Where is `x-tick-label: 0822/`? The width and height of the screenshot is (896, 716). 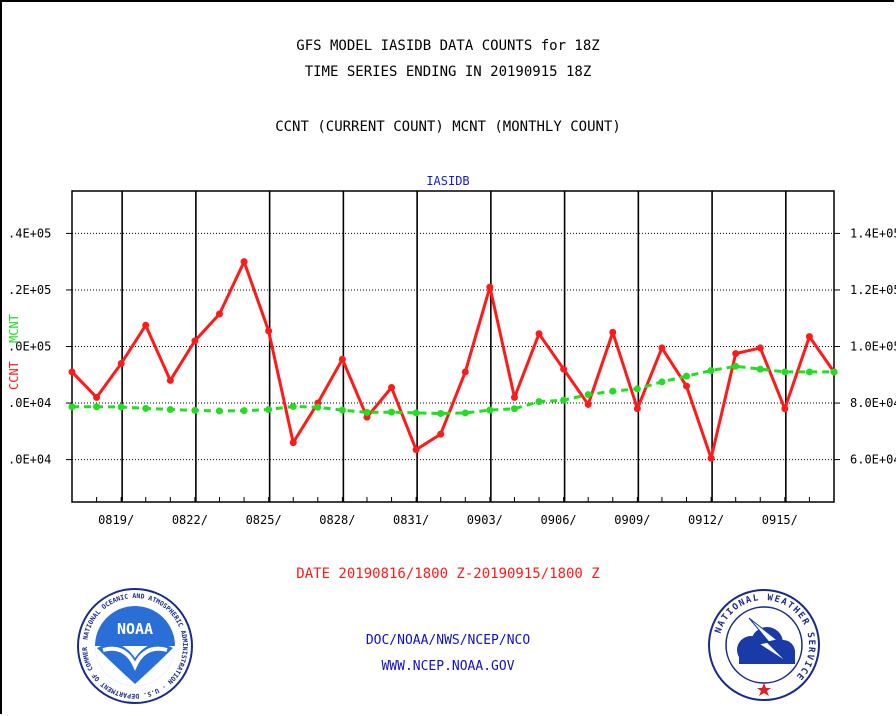 x-tick-label: 0822/ is located at coordinates (190, 520).